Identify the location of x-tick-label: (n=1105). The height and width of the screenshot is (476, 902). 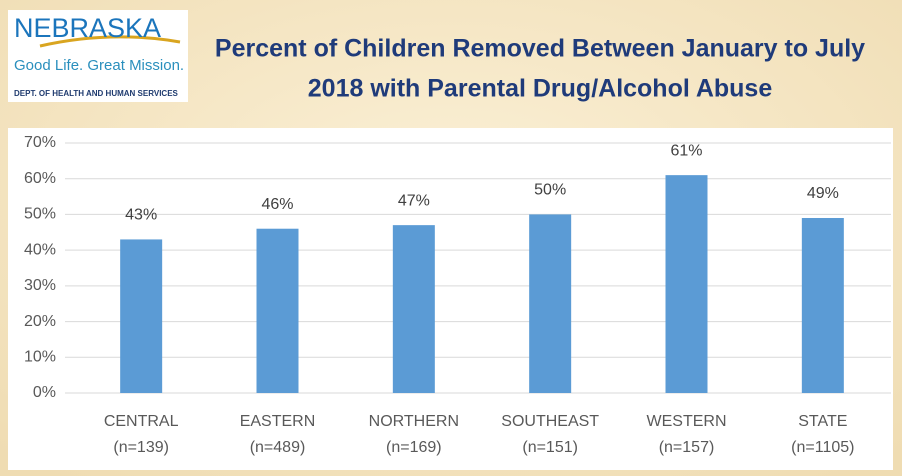
(822, 447).